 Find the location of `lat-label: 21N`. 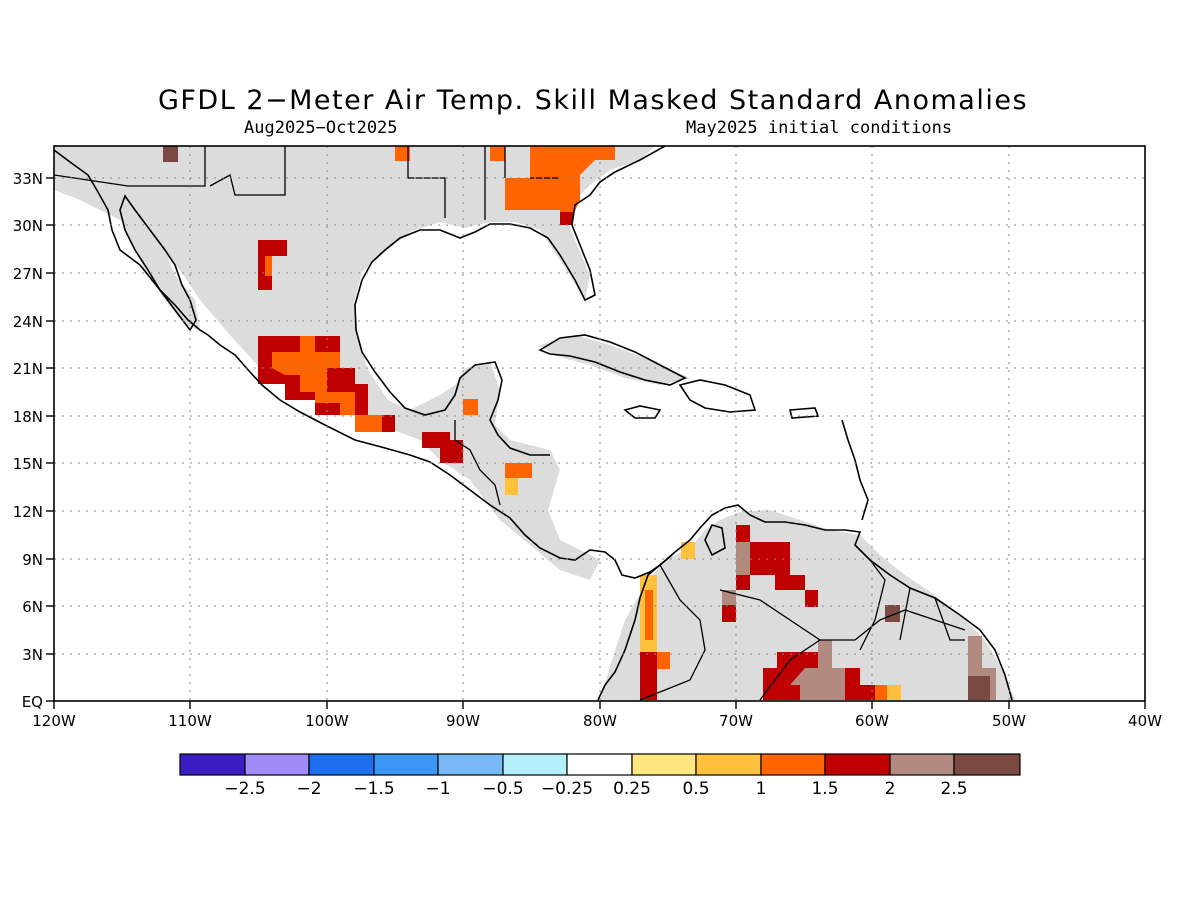

lat-label: 21N is located at coordinates (28, 369).